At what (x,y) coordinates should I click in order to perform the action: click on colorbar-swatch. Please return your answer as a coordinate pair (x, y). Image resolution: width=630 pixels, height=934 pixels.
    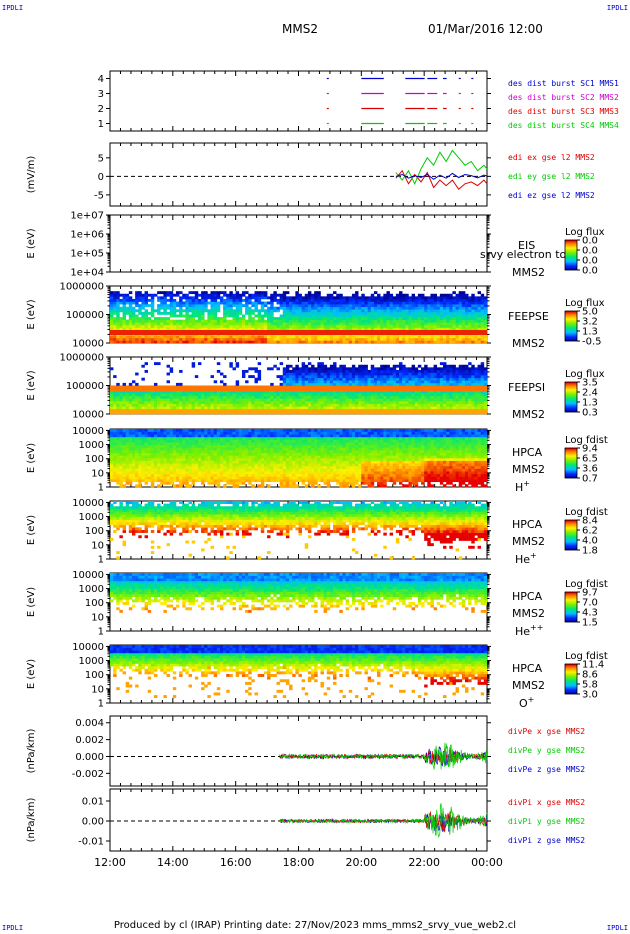
    Looking at the image, I should click on (571, 249).